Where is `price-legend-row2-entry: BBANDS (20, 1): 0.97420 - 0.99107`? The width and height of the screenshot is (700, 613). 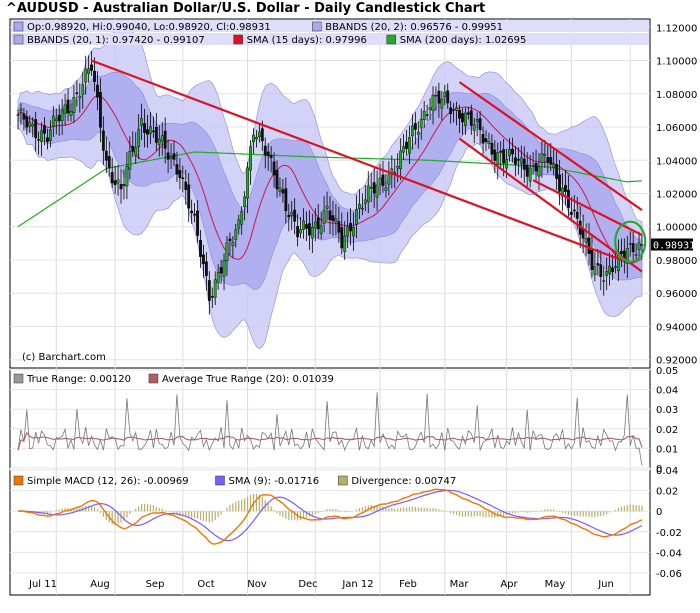 price-legend-row2-entry: BBANDS (20, 1): 0.97420 - 0.99107 is located at coordinates (116, 40).